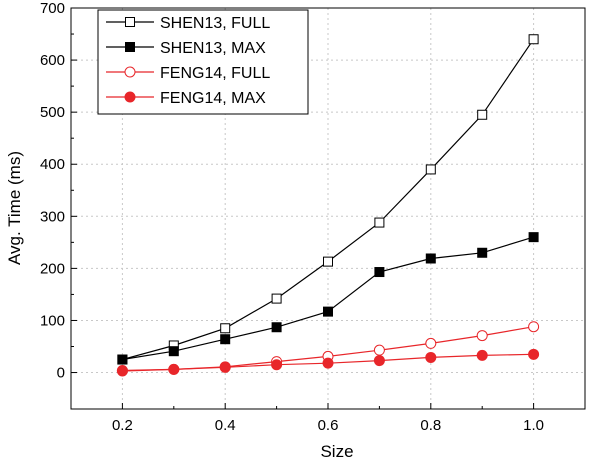 The width and height of the screenshot is (600, 464). What do you see at coordinates (336, 451) in the screenshot?
I see `x-axis-title: Size` at bounding box center [336, 451].